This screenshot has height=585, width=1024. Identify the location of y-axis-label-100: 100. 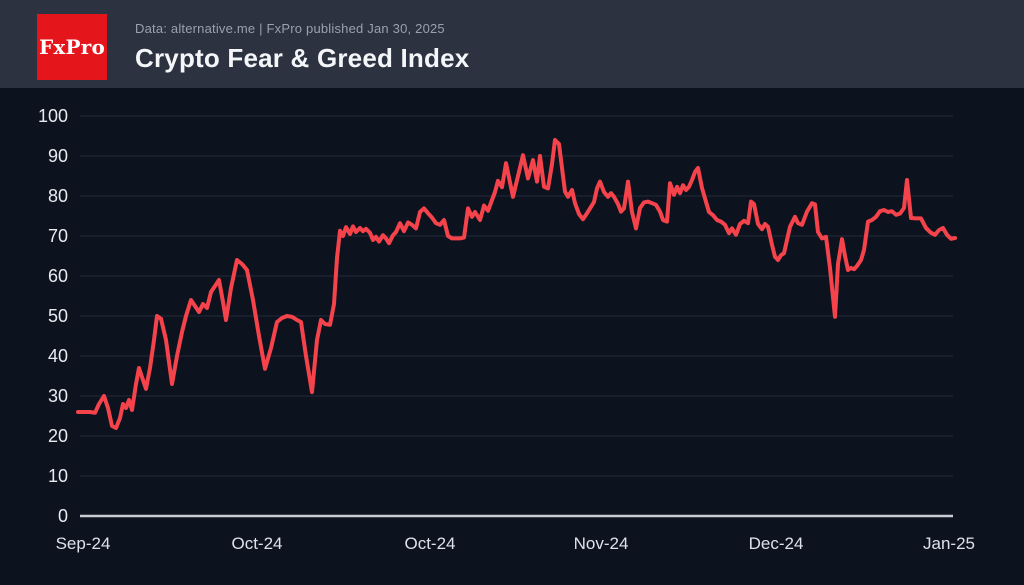
(53, 116).